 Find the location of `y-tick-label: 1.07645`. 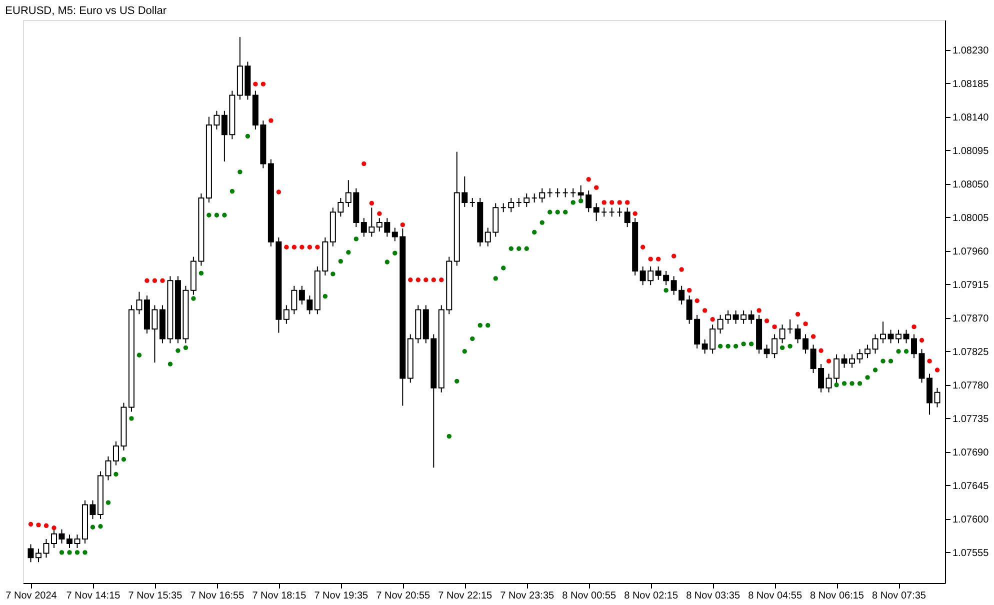

y-tick-label: 1.07645 is located at coordinates (971, 486).